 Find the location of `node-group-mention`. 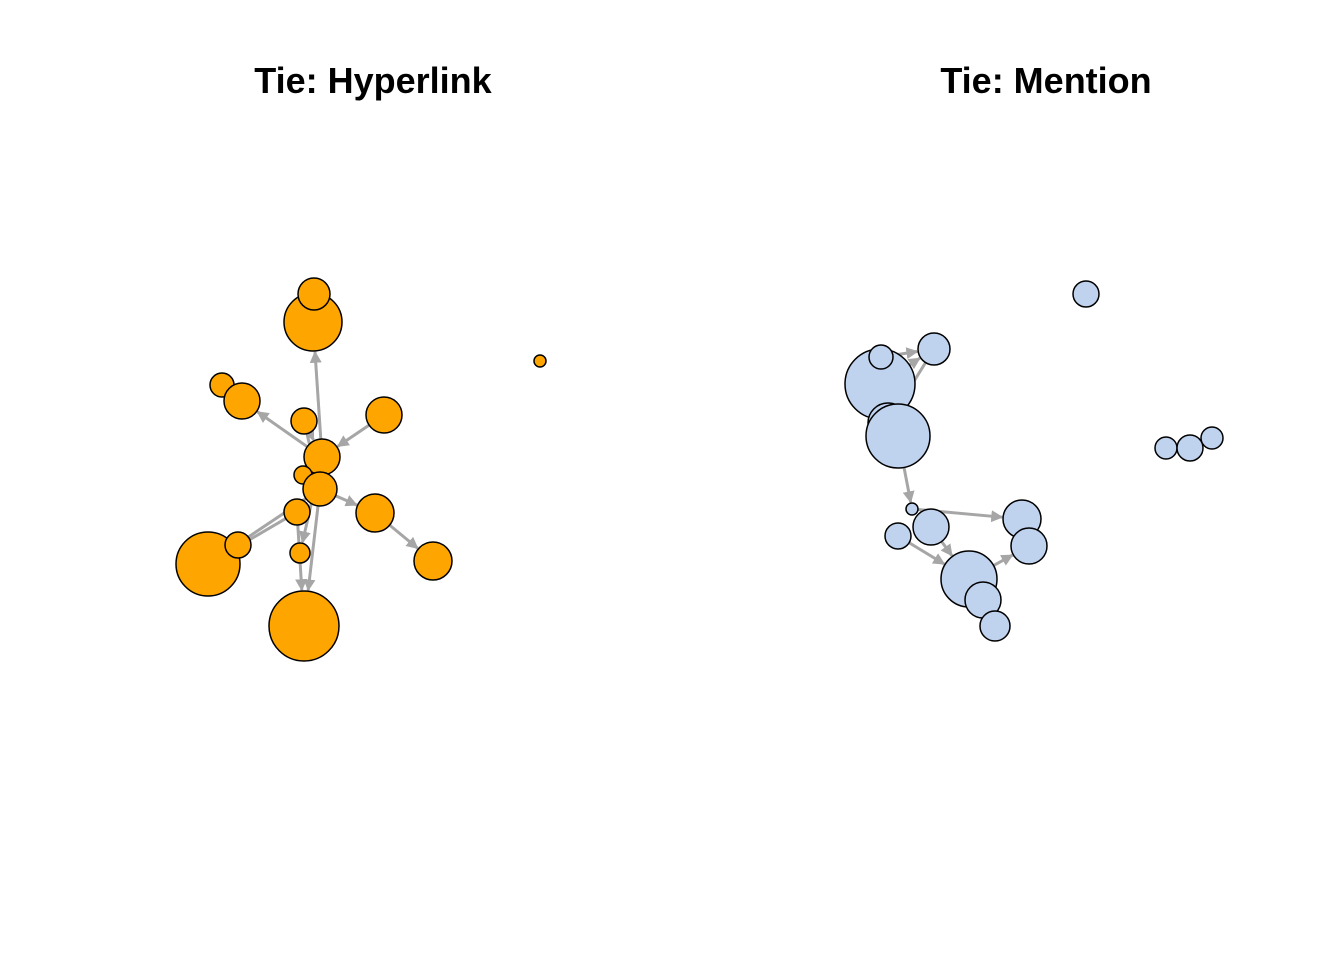

node-group-mention is located at coordinates (1034, 461).